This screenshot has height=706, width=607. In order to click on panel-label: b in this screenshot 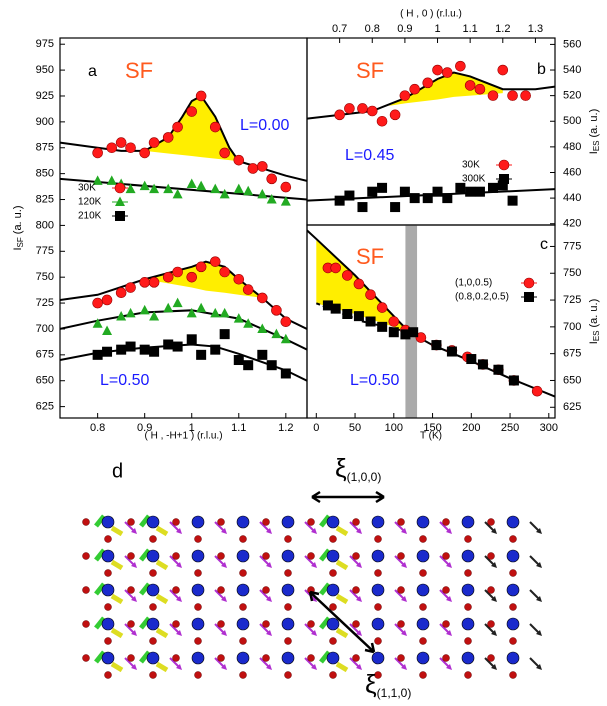, I will do `click(541, 69)`.